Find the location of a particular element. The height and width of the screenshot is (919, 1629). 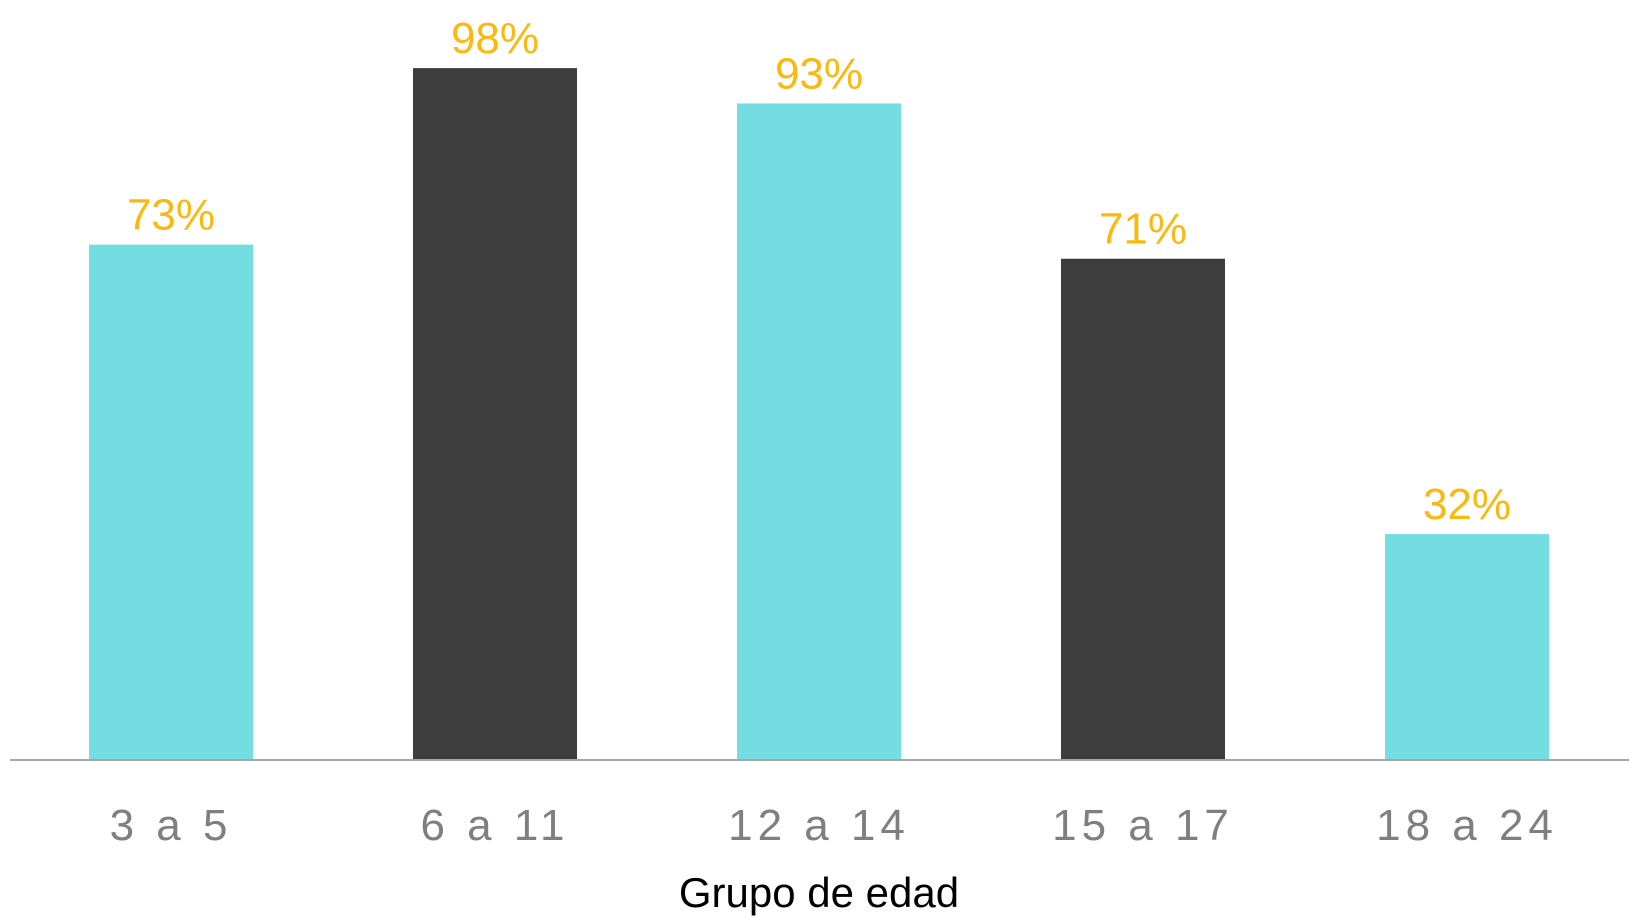

x-tick-labels-group: 3 a 5 6 a 11 12 a 14 15 a 17 18 a 24 is located at coordinates (834, 825).